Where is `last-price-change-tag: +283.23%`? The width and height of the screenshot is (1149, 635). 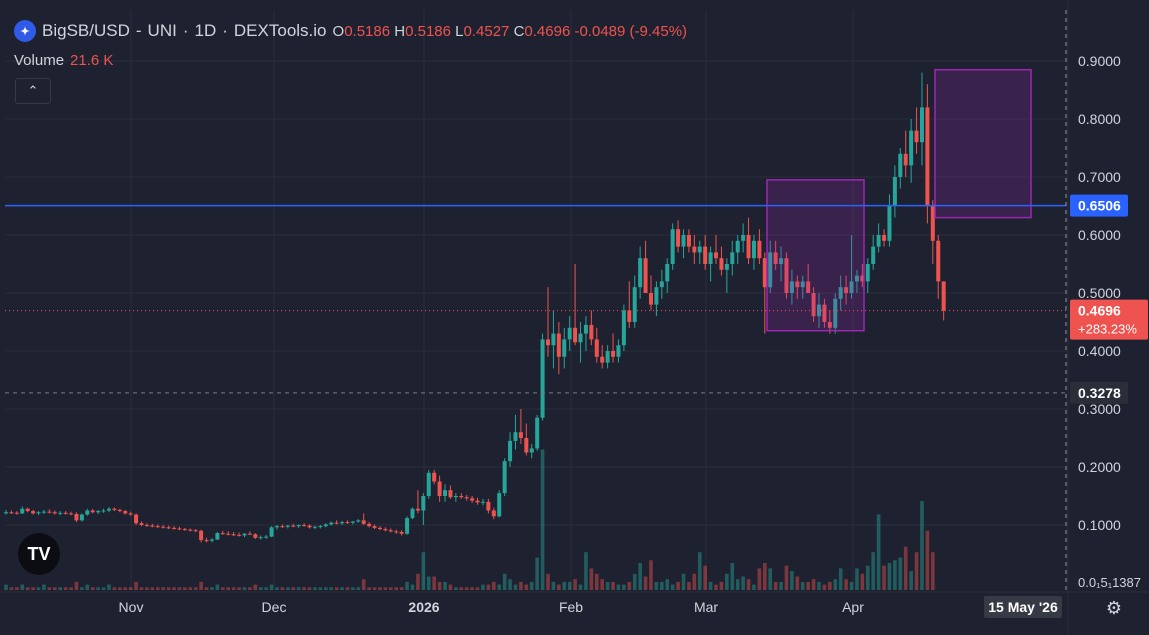
last-price-change-tag: +283.23% is located at coordinates (1107, 329).